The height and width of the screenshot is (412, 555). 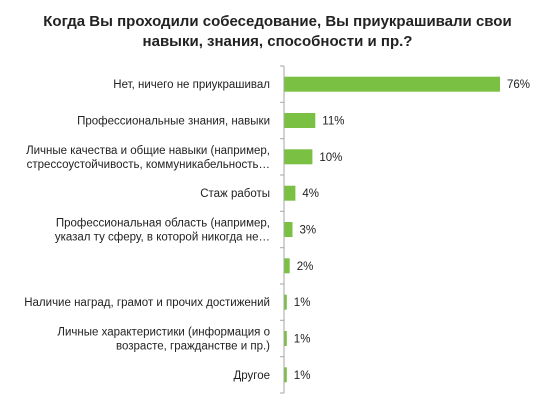 What do you see at coordinates (163, 224) in the screenshot?
I see `category-label-4-0: Профессиональная область (например,` at bounding box center [163, 224].